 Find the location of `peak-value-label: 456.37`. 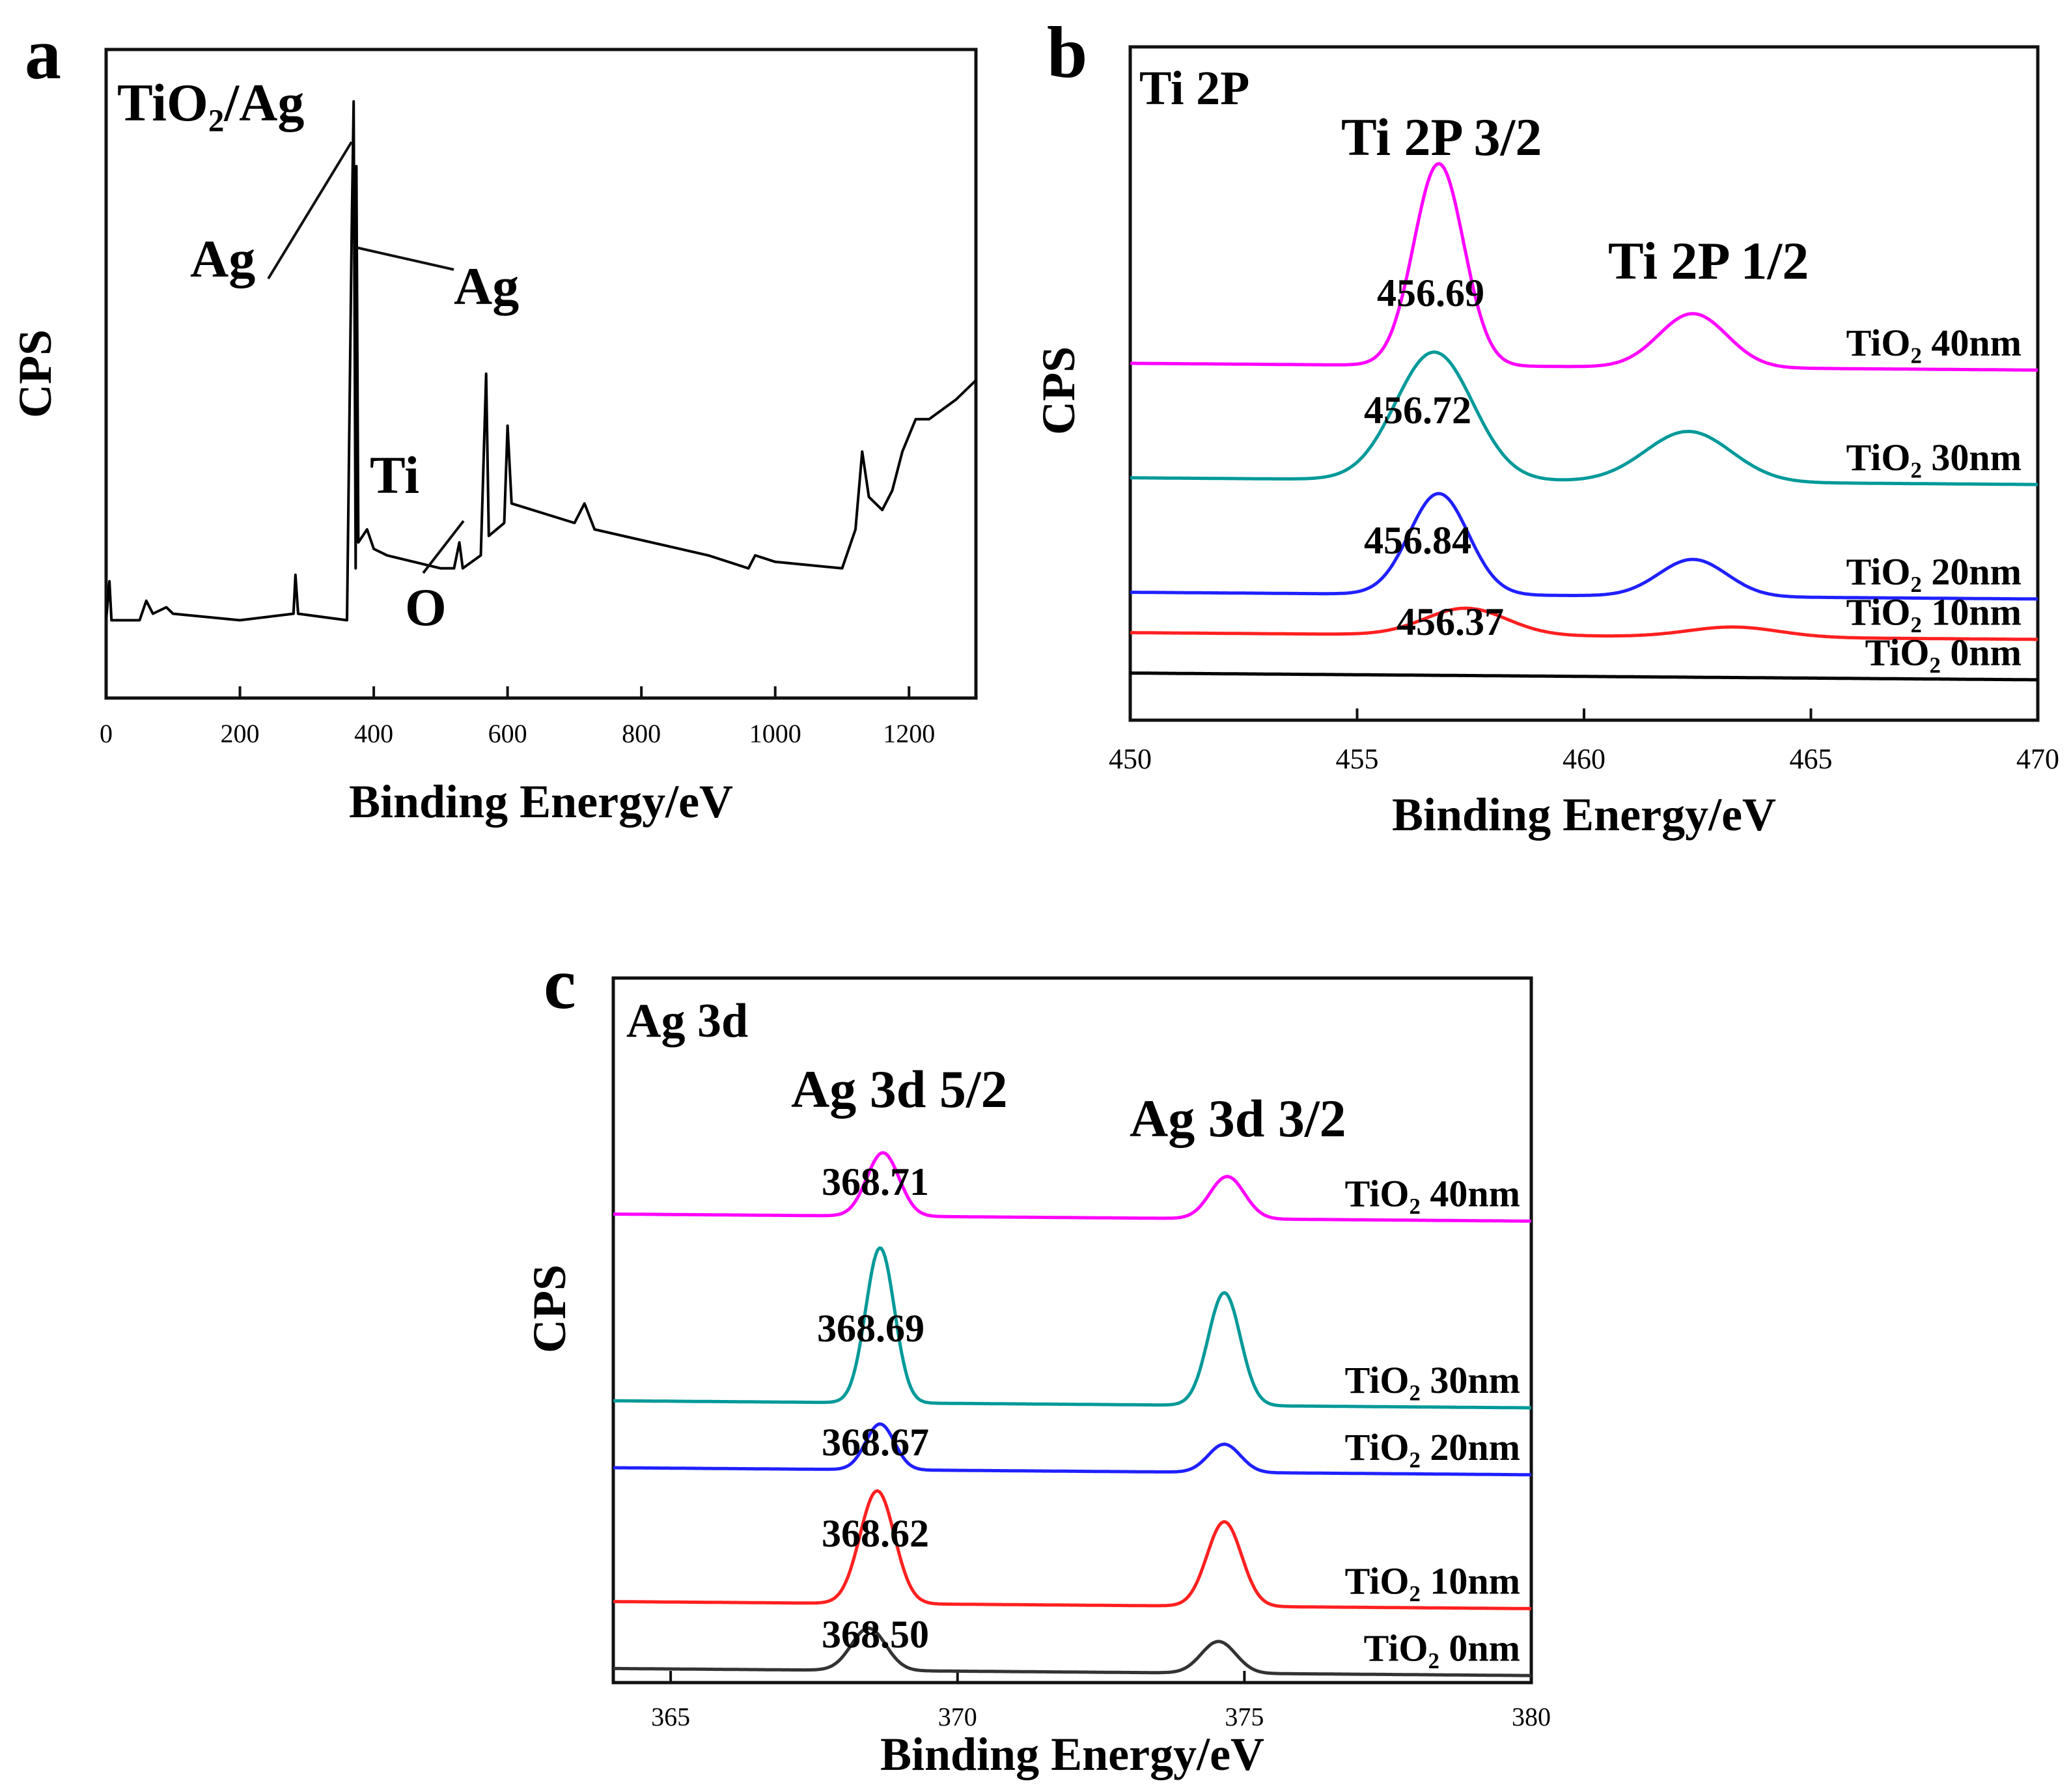

peak-value-label: 456.37 is located at coordinates (1450, 622).